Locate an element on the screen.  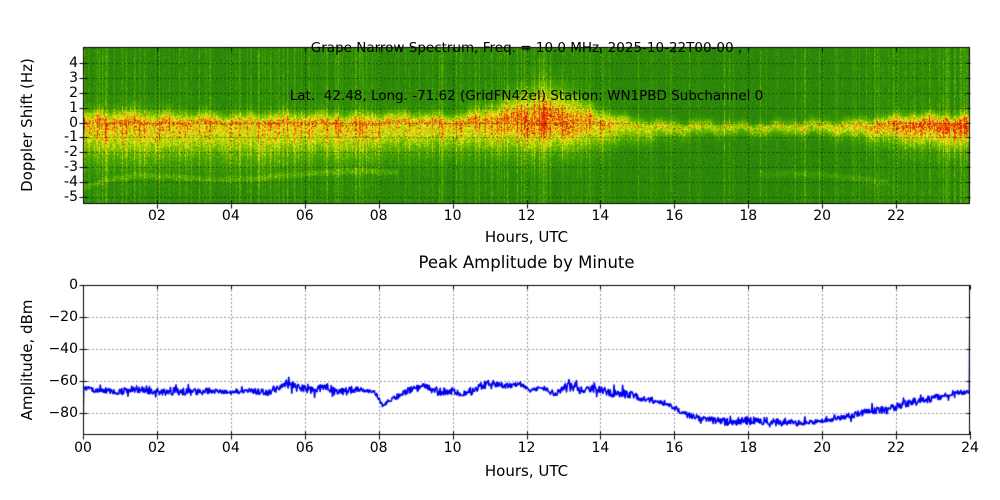
amplitude-y-tick-label: −60 is located at coordinates (63, 381).